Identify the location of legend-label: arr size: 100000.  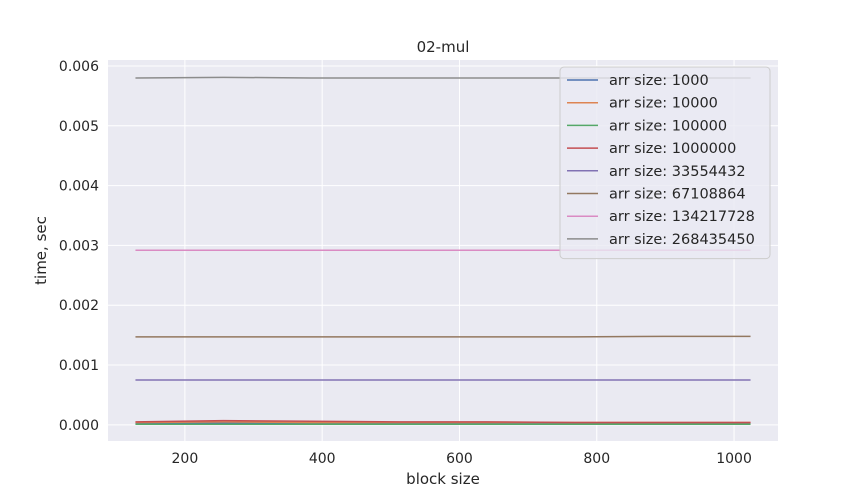
(668, 126).